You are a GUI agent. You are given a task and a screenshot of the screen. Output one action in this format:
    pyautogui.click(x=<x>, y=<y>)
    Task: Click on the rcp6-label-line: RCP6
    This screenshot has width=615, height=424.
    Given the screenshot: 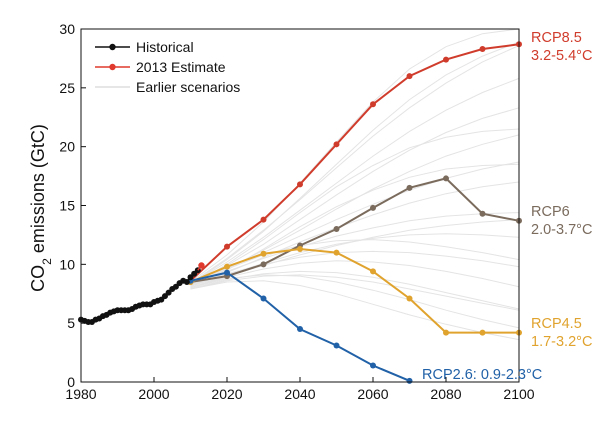 What is the action you would take?
    pyautogui.click(x=550, y=212)
    